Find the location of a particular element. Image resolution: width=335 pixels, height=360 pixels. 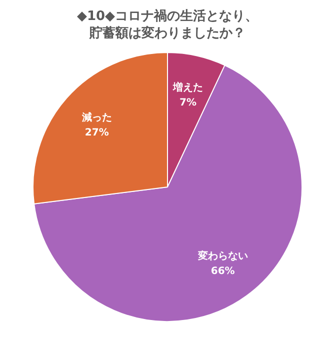

data-label: 27% is located at coordinates (96, 132).